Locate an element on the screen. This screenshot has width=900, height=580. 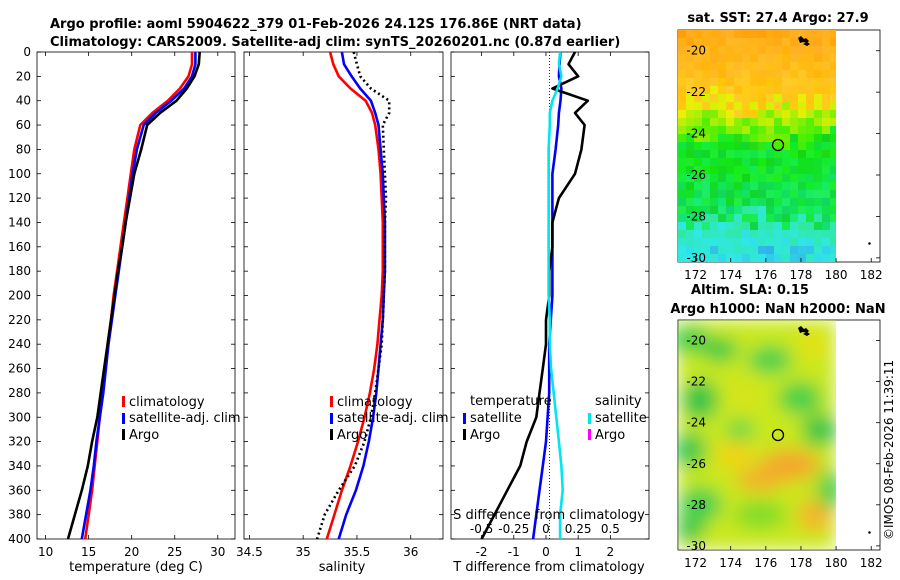
legend-title-salinity: salinity is located at coordinates (618, 401).